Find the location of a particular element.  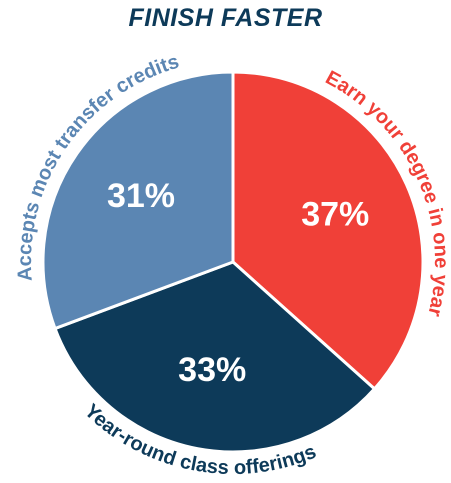

value-label-year-round-class-offerings: 33% is located at coordinates (212, 370).